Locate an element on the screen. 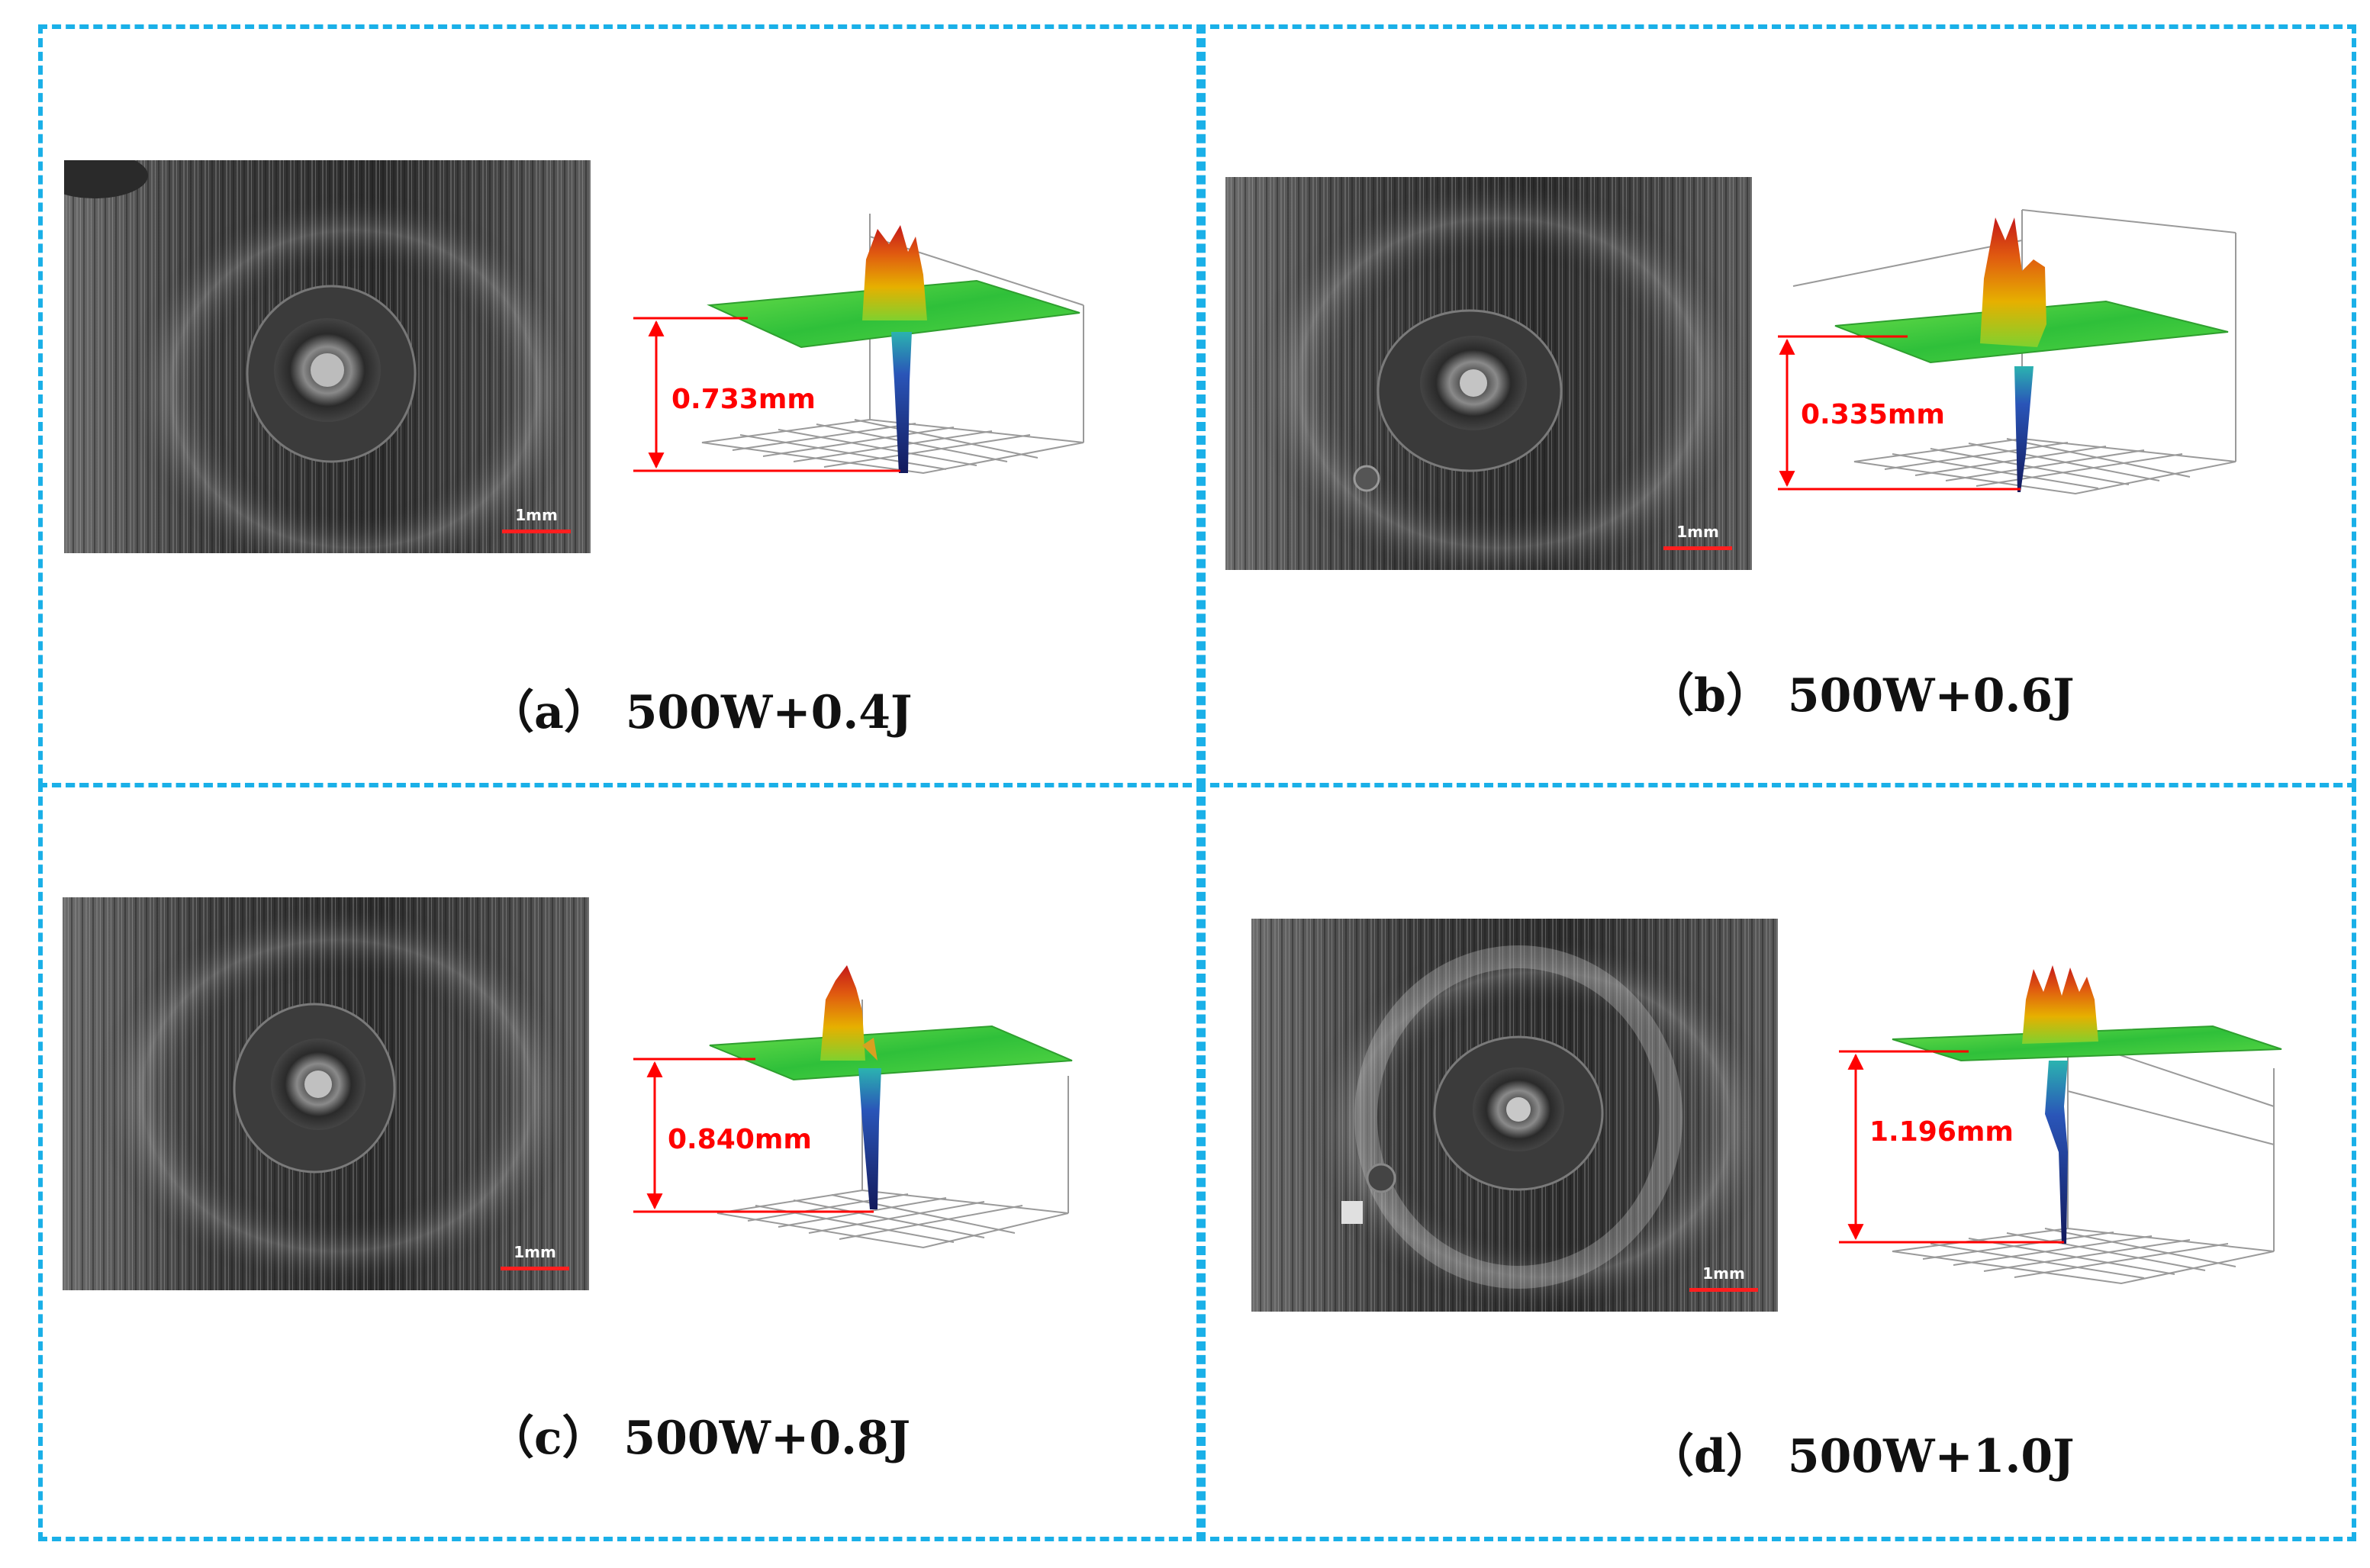 This screenshot has width=2370, height=1568. caption-d: （d） 500W+1.0J is located at coordinates (1861, 1456).